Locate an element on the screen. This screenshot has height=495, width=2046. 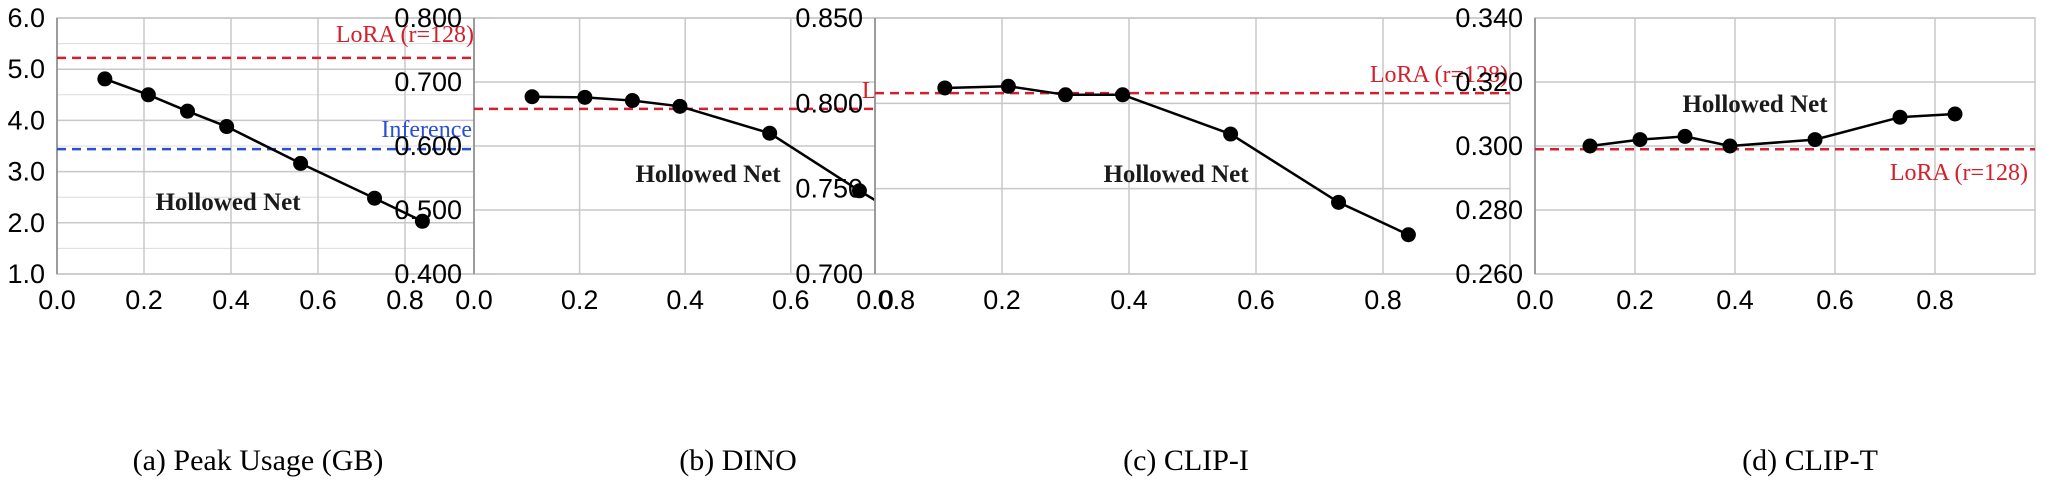
y-tick-label: 0.500 is located at coordinates (428, 210).